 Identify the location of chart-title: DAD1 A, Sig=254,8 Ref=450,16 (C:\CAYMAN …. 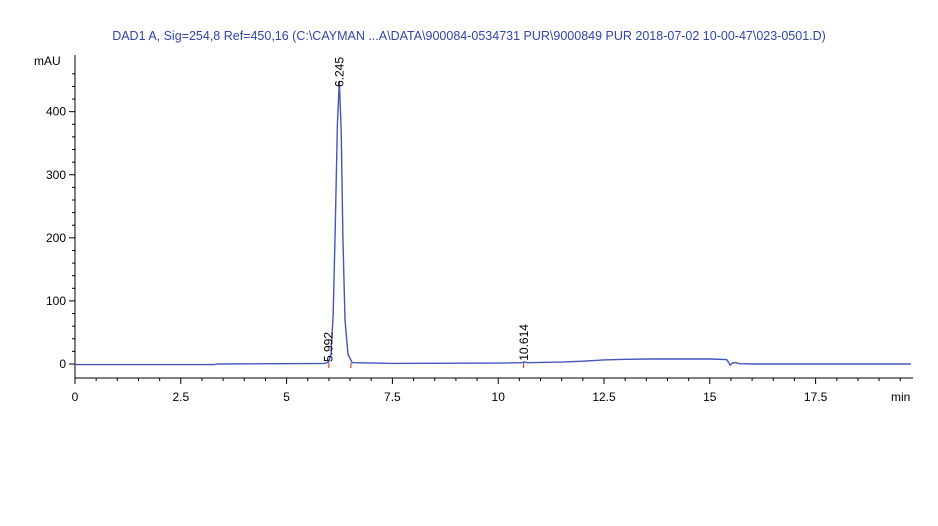
(469, 36).